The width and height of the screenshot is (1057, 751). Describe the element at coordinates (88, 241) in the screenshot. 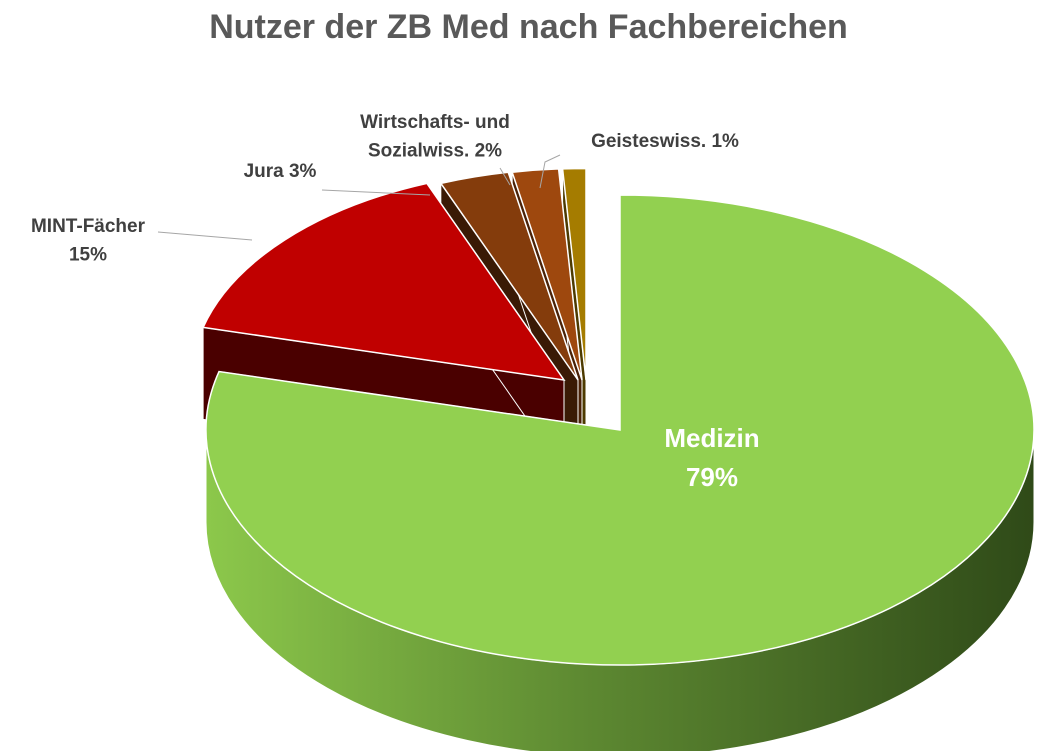

I see `data-label-mint-f-cher: MINT-Fächer 15%` at that location.